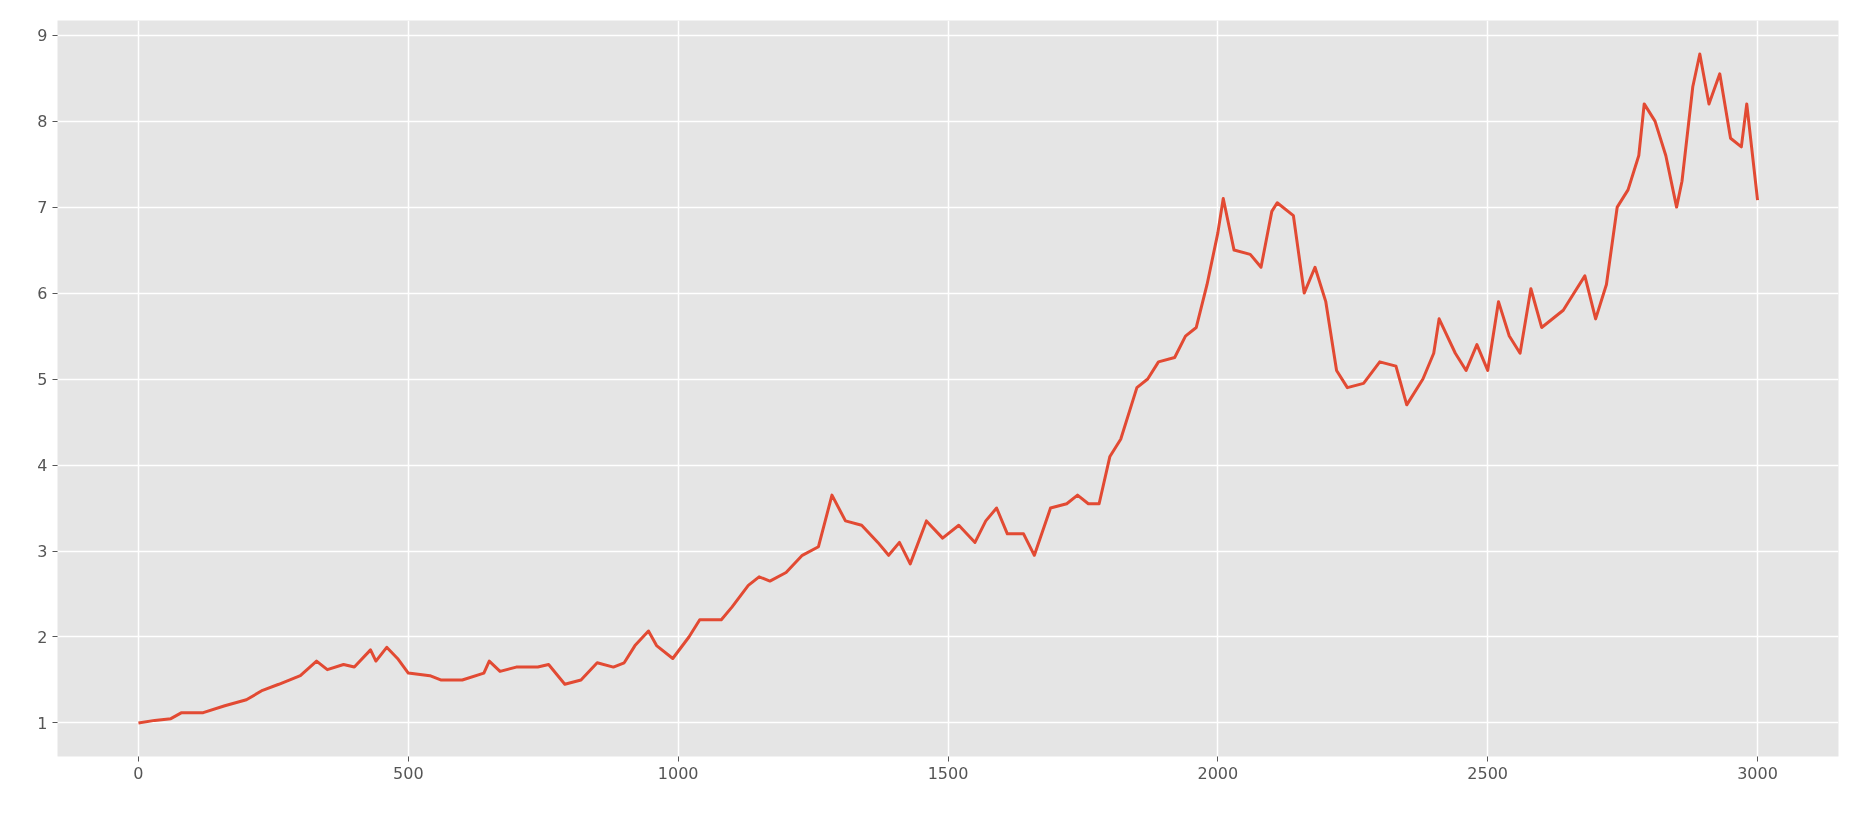  What do you see at coordinates (138, 773) in the screenshot?
I see `x-tick-label: 0` at bounding box center [138, 773].